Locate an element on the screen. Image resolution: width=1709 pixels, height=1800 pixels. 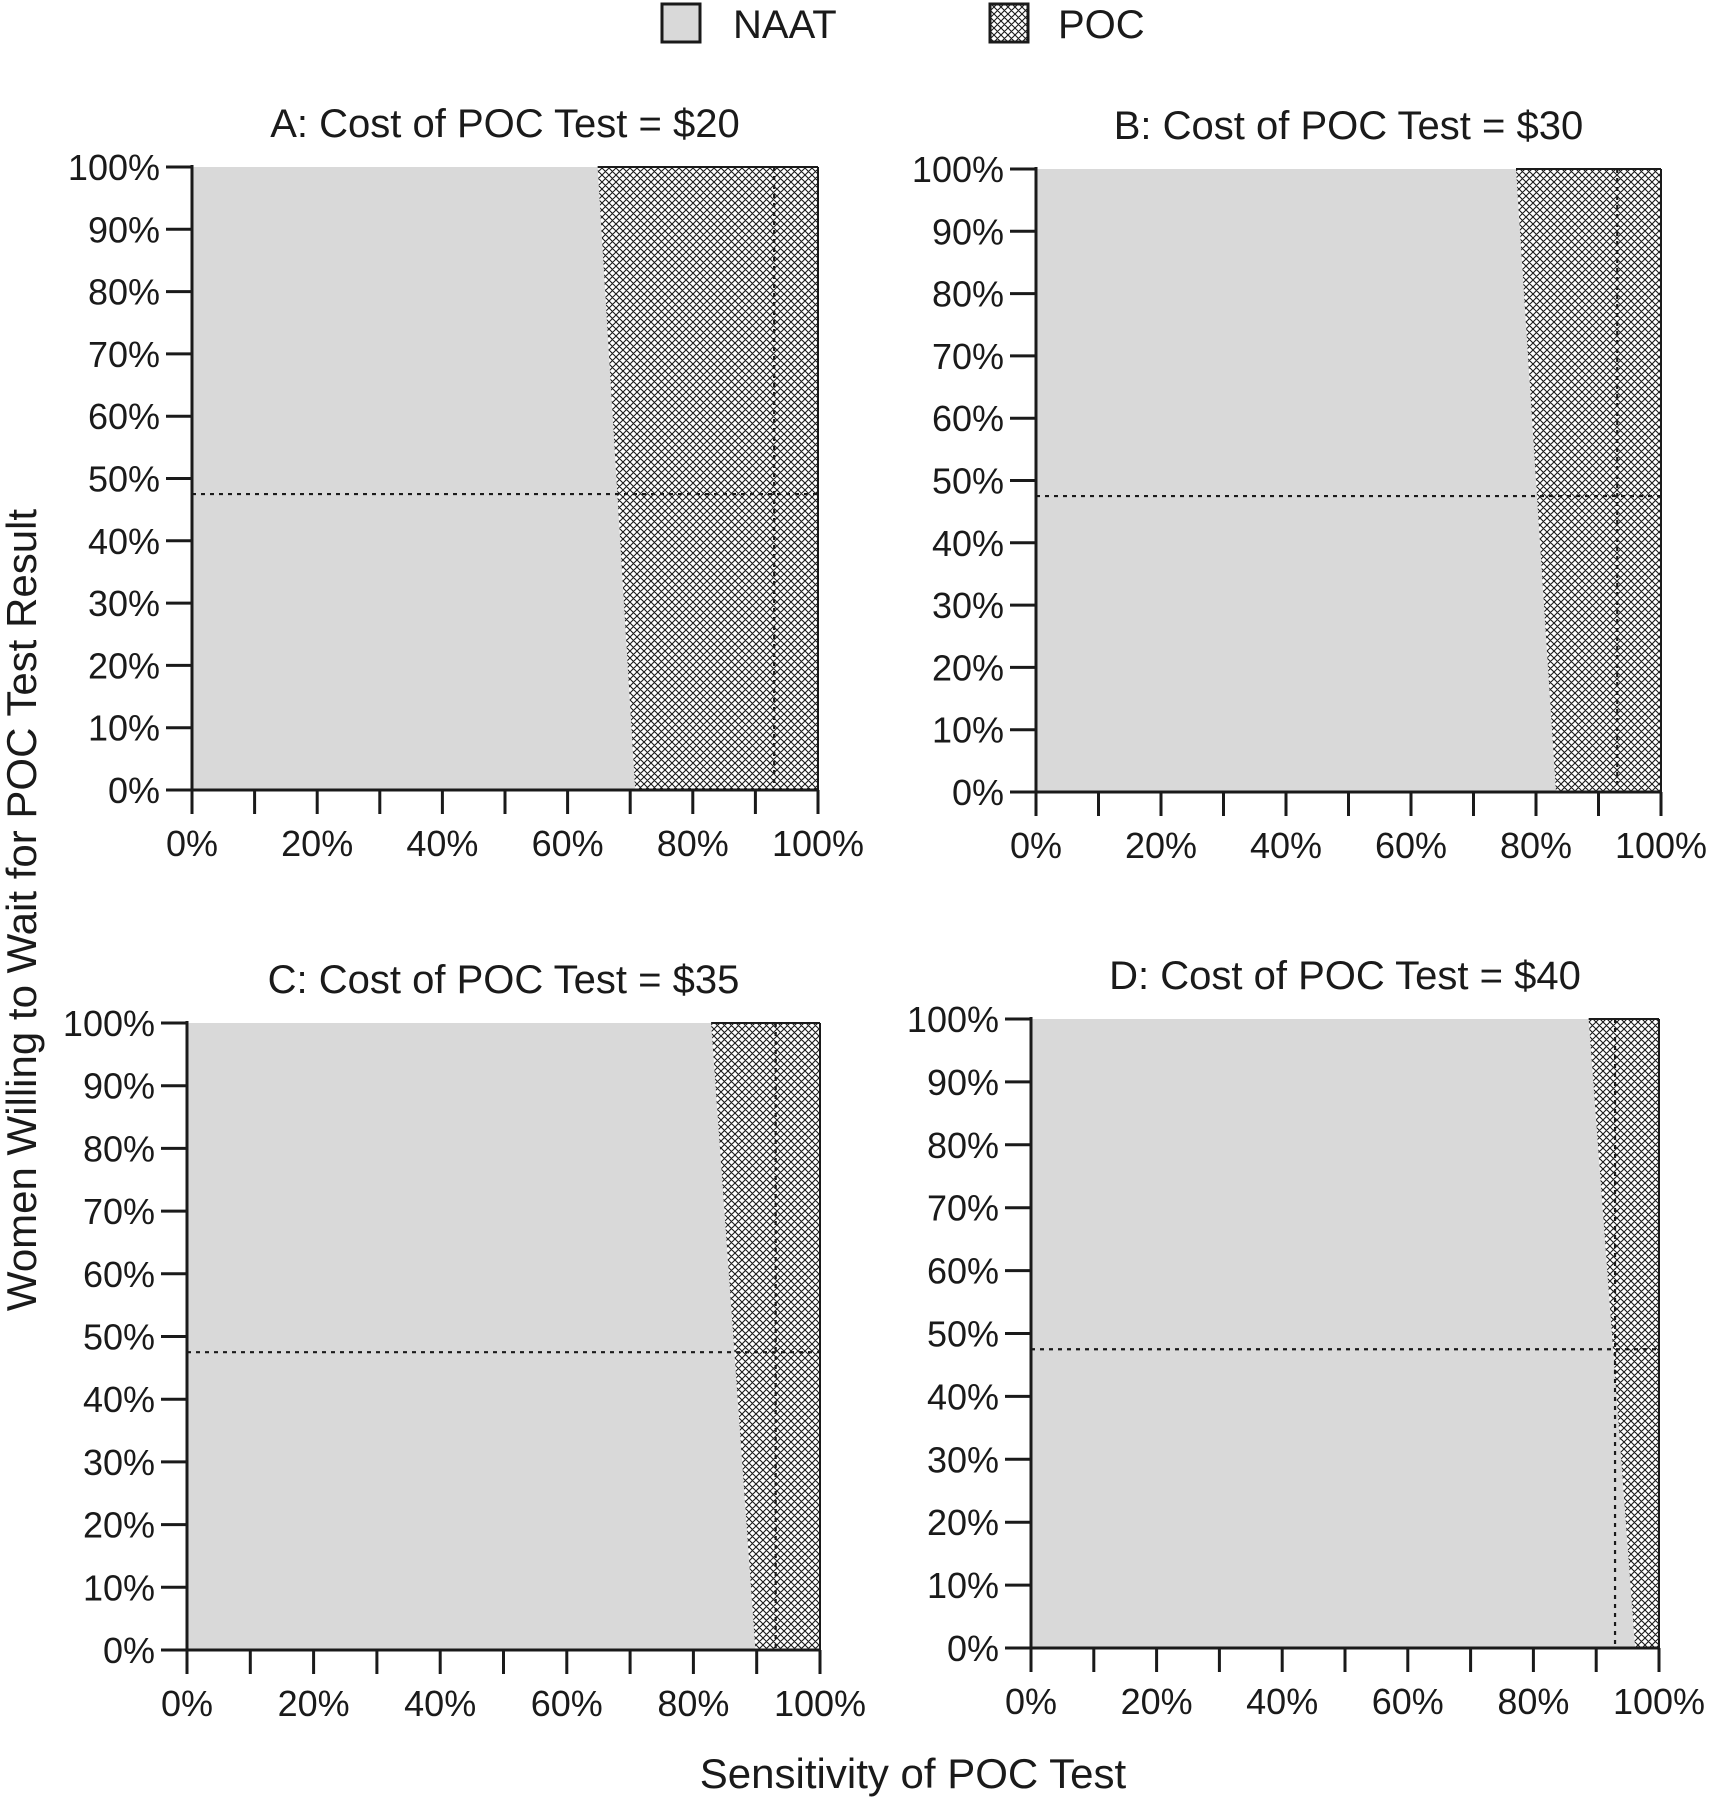
panel-d-x-tick-label: 80% is located at coordinates (1533, 1701).